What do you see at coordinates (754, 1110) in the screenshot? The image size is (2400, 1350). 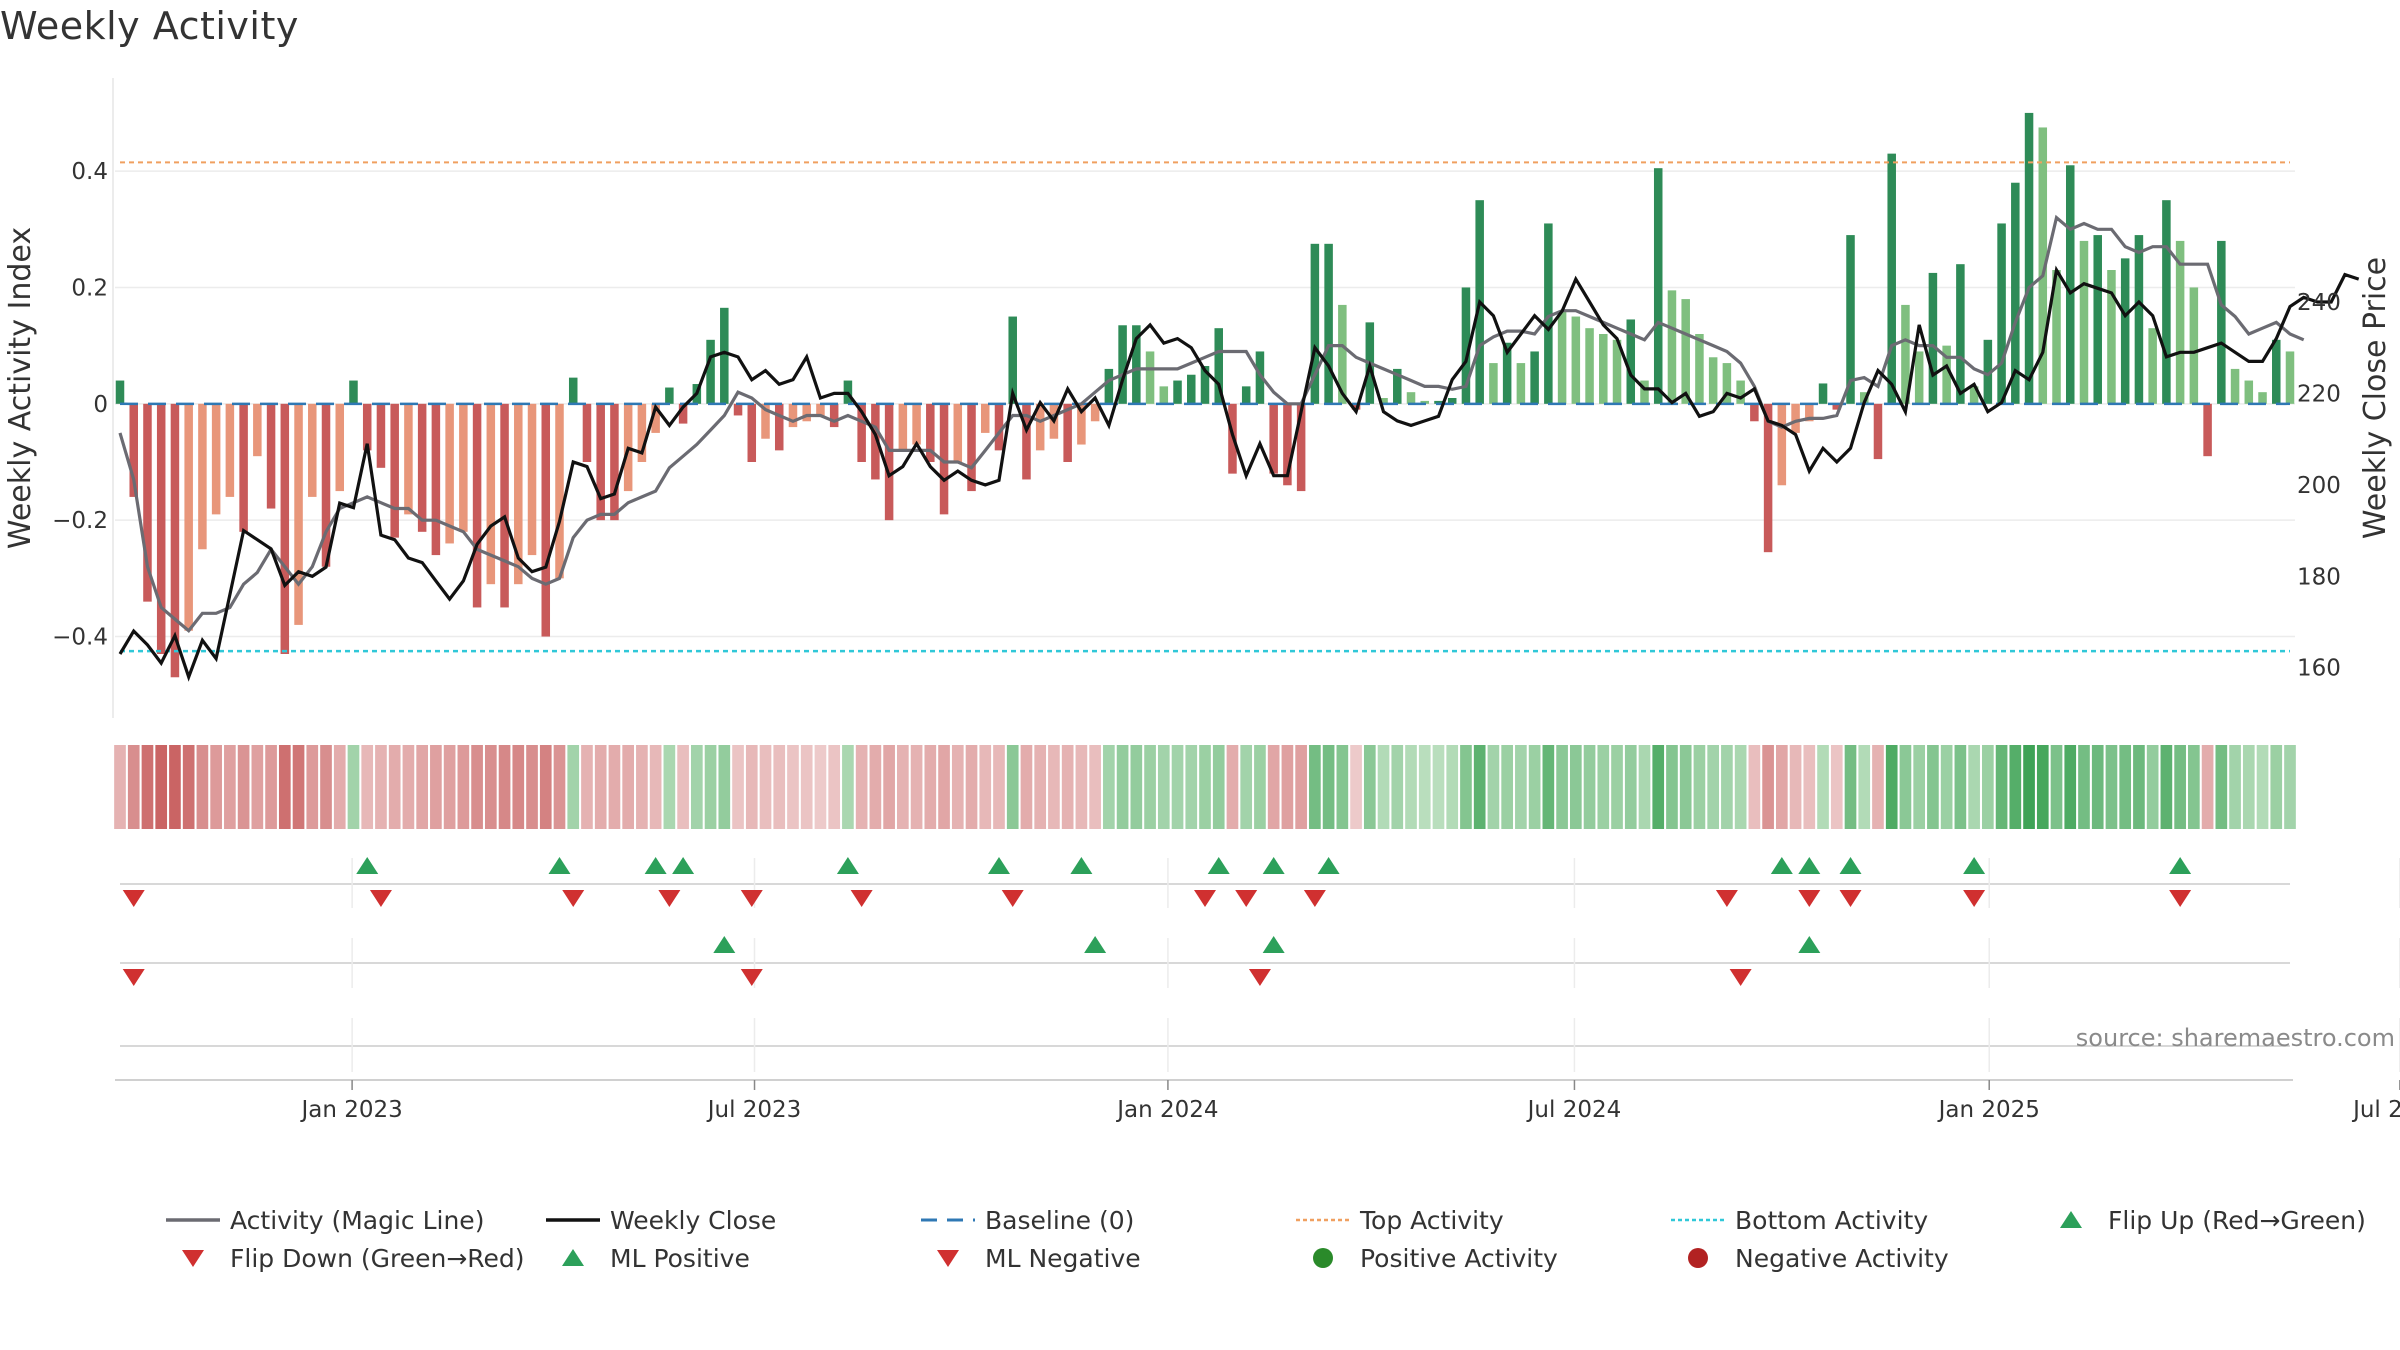 I see `x-tick-label: Jul 2023` at bounding box center [754, 1110].